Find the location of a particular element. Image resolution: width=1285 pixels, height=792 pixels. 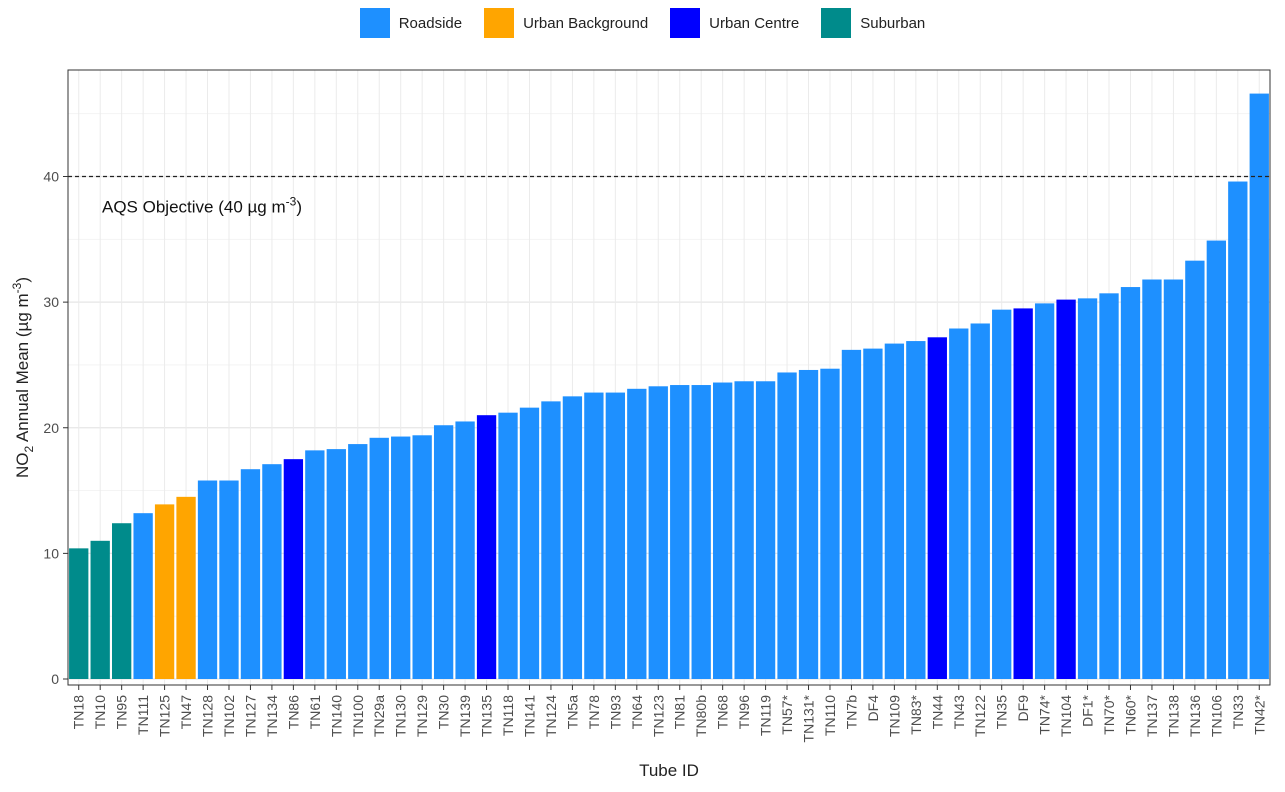

x-tick-label: TN129 is located at coordinates (422, 716).